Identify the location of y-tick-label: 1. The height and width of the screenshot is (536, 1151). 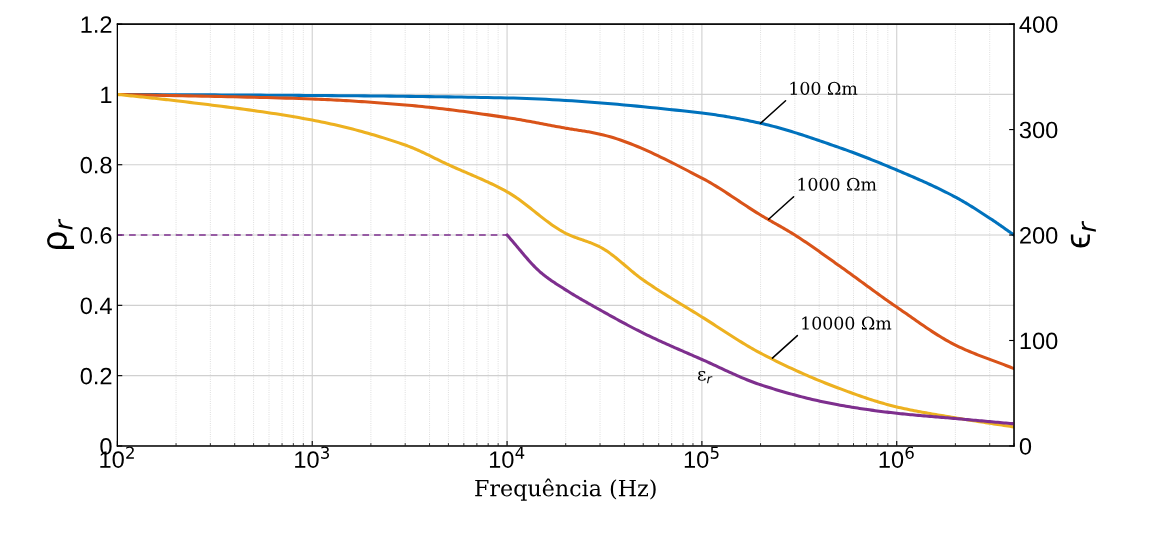
(106, 94).